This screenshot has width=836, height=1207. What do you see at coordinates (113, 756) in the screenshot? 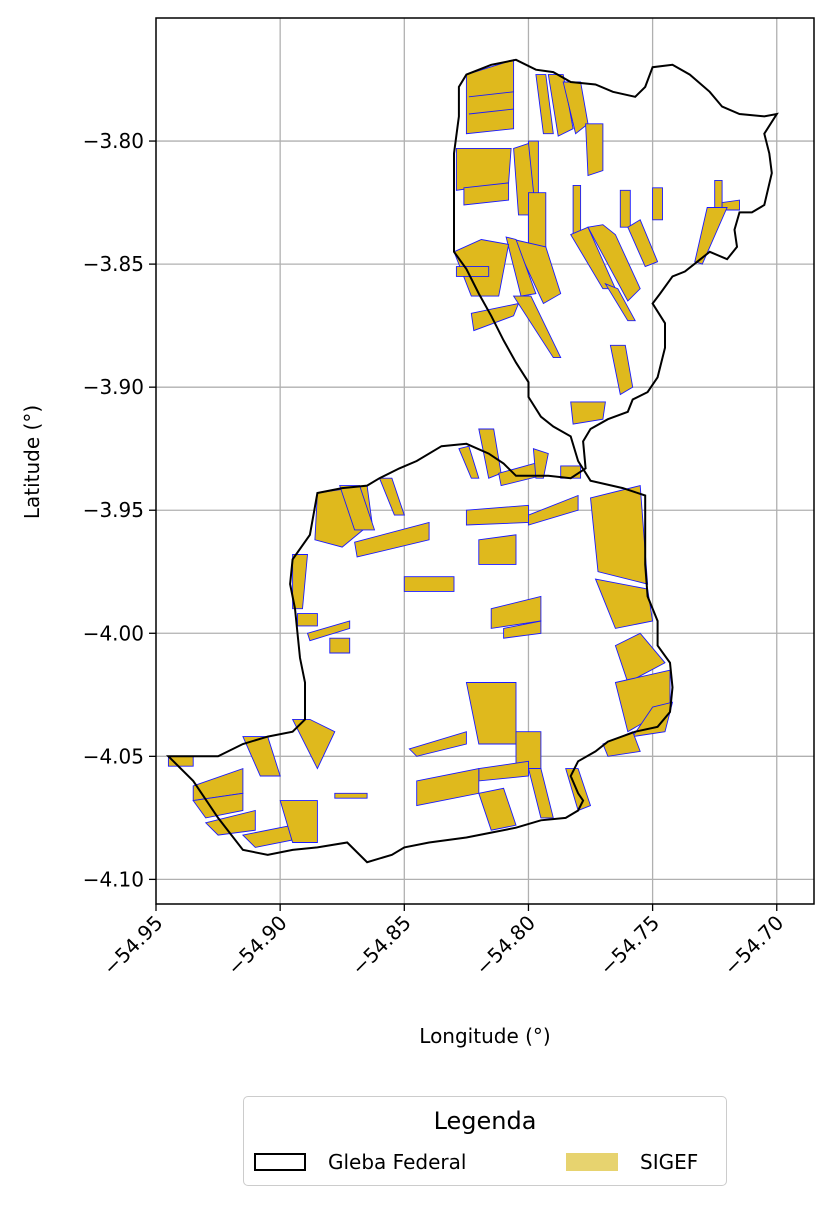
I see `y-tick-label: −4.05` at bounding box center [113, 756].